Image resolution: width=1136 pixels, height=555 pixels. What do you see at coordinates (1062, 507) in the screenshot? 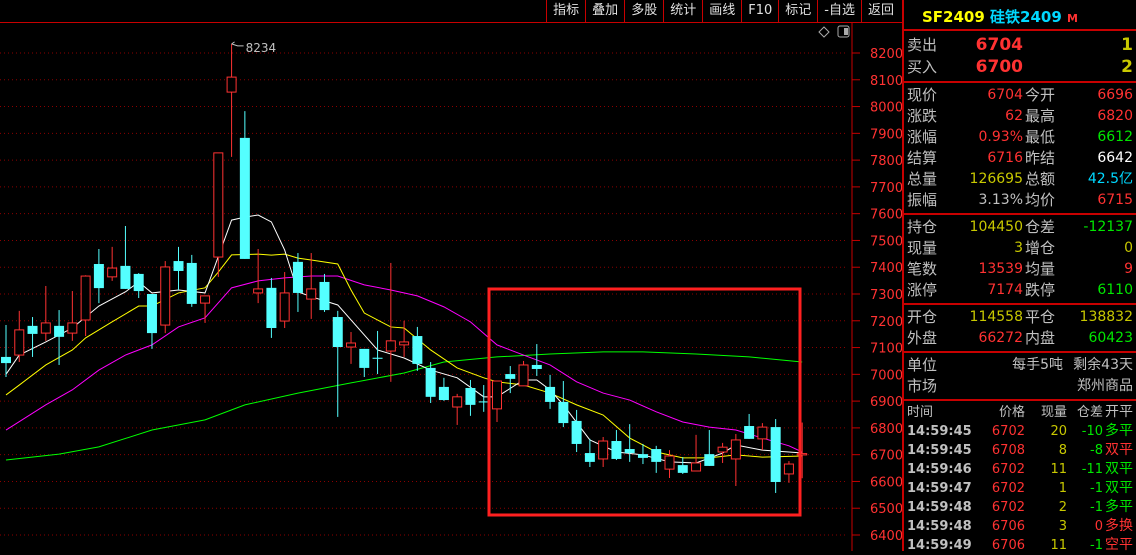
I see `tick-volume: 2` at bounding box center [1062, 507].